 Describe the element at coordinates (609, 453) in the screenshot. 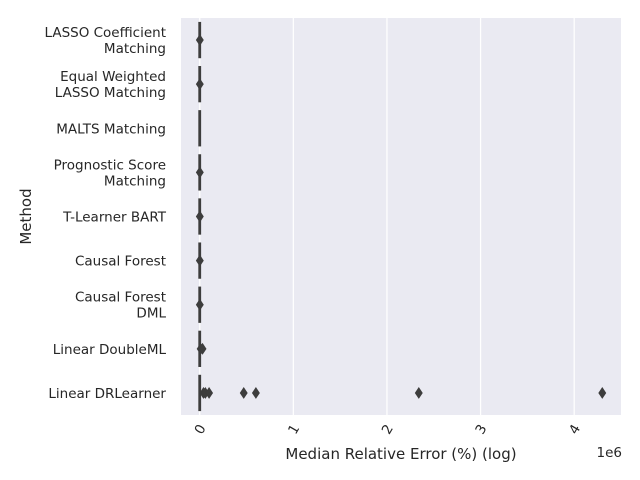

I see `x-axis-offset-text: 1e6` at that location.